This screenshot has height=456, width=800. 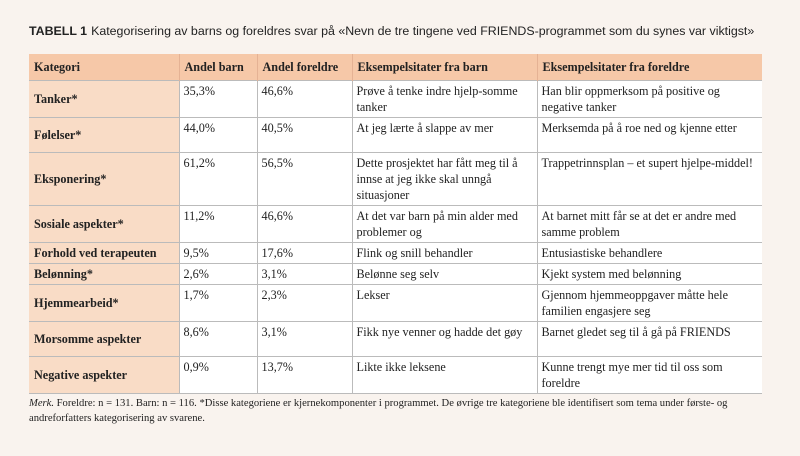 I want to click on child-quote-cell: Flink og snill behandler, so click(x=444, y=253).